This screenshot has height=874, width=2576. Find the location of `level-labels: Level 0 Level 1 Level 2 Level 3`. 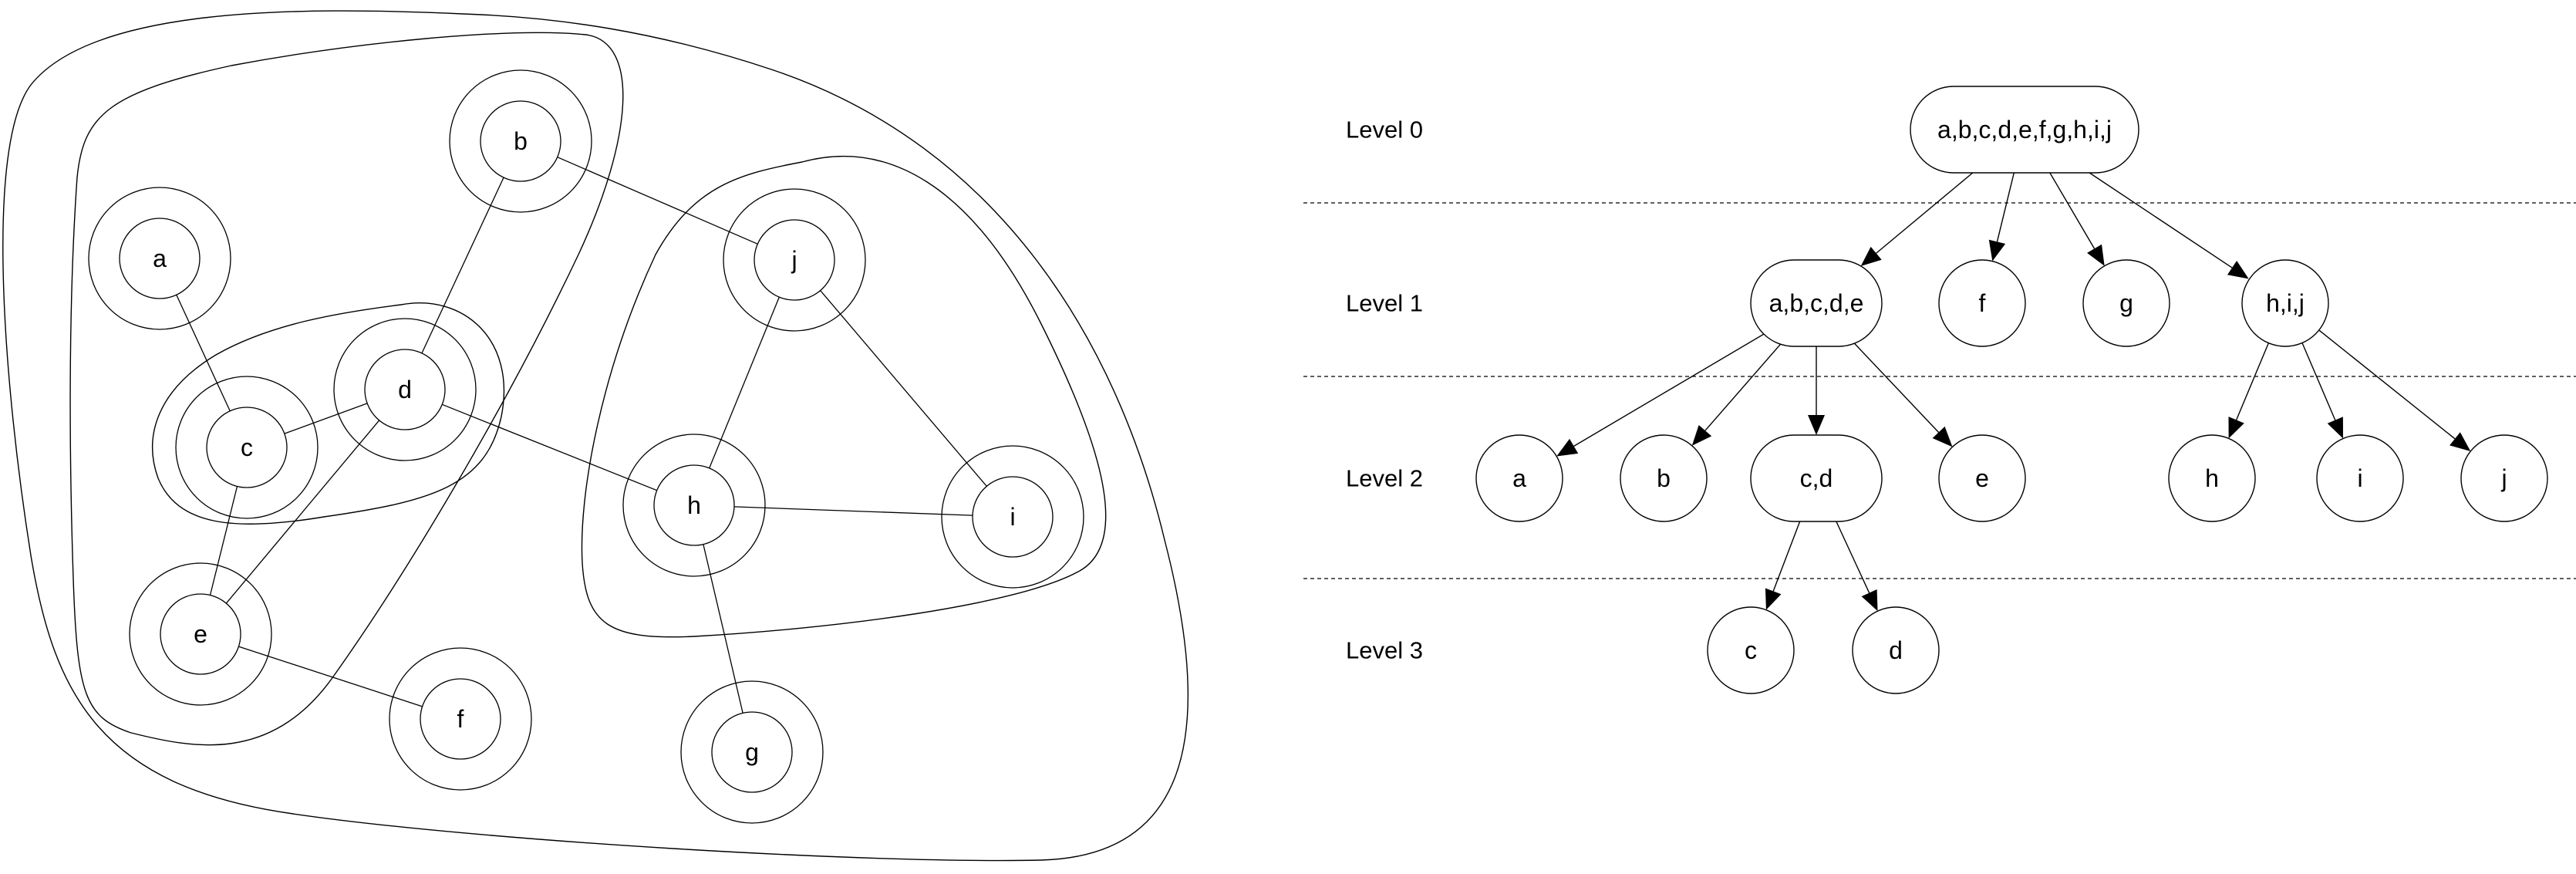

level-labels: Level 0 Level 1 Level 2 Level 3 is located at coordinates (1384, 390).